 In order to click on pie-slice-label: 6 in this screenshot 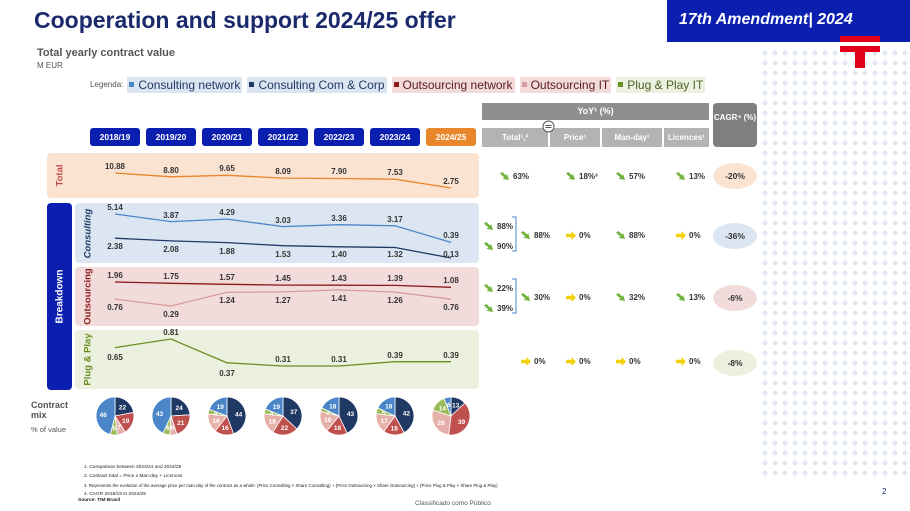, I will do `click(449, 405)`.